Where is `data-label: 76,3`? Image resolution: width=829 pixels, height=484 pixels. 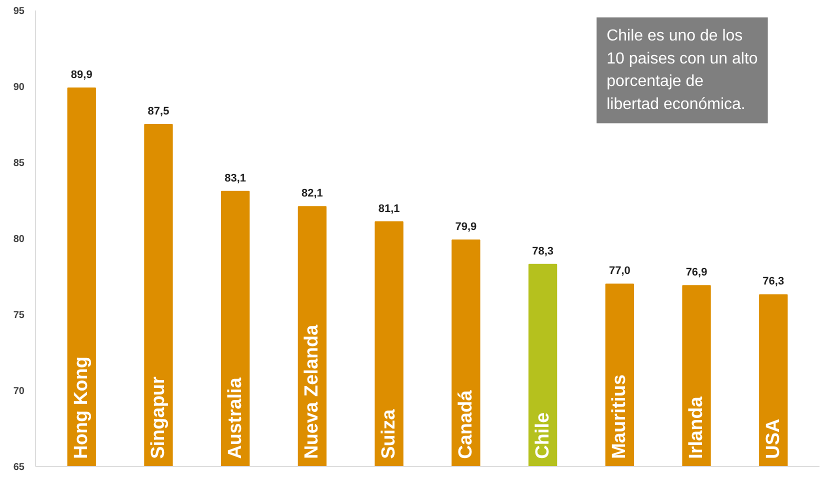
data-label: 76,3 is located at coordinates (773, 282).